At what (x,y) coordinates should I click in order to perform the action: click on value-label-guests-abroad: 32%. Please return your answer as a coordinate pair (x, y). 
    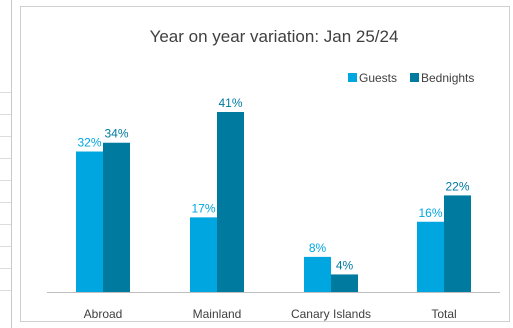
    Looking at the image, I should click on (89, 143).